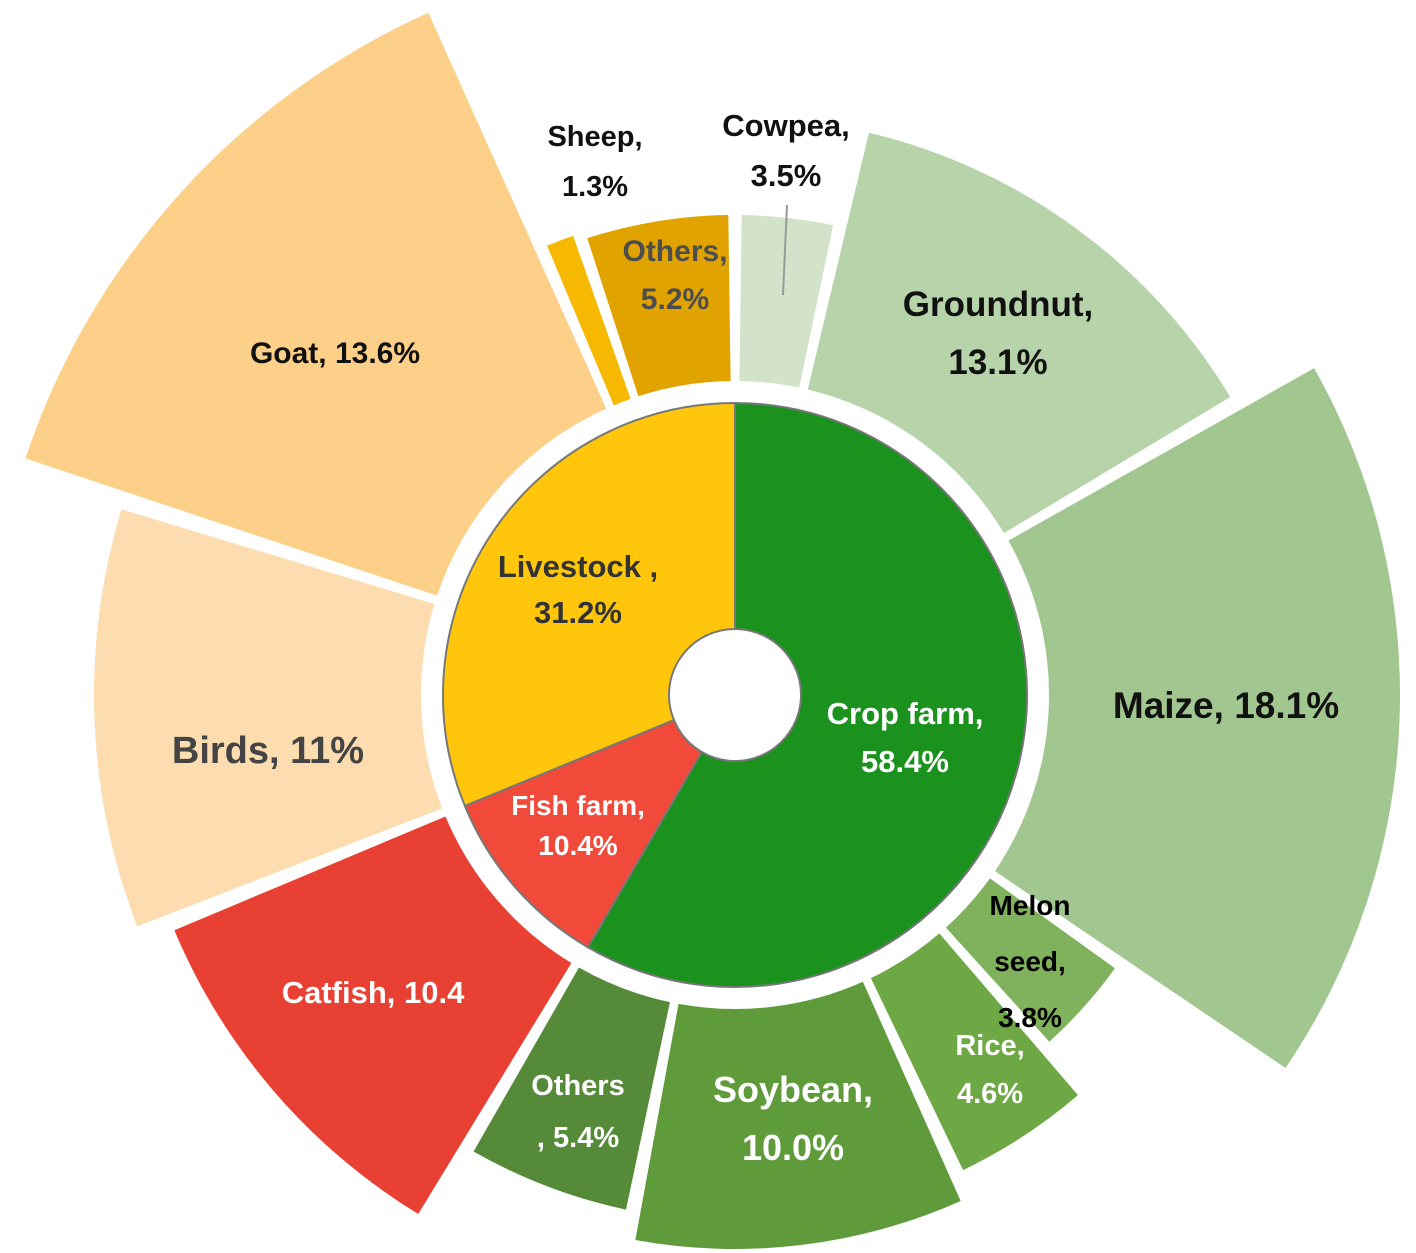 This screenshot has width=1416, height=1253. I want to click on outer-label-crop-farm-soybean-line: Soybean,, so click(793, 1089).